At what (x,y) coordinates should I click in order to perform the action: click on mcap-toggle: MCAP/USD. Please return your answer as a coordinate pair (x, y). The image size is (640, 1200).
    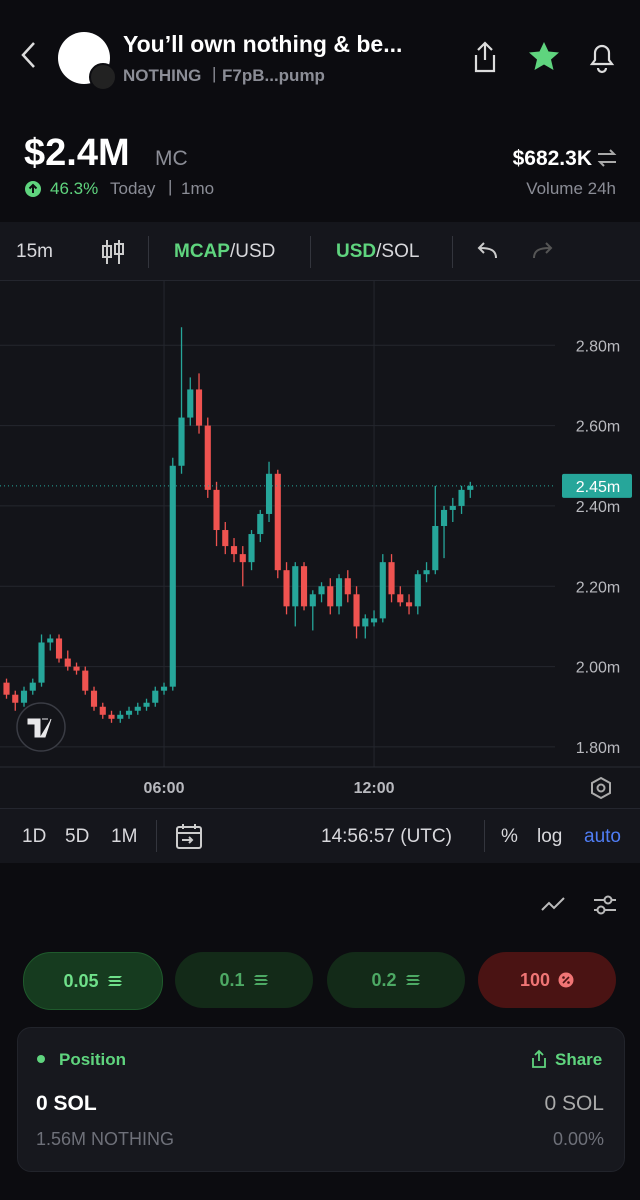
    Looking at the image, I should click on (224, 252).